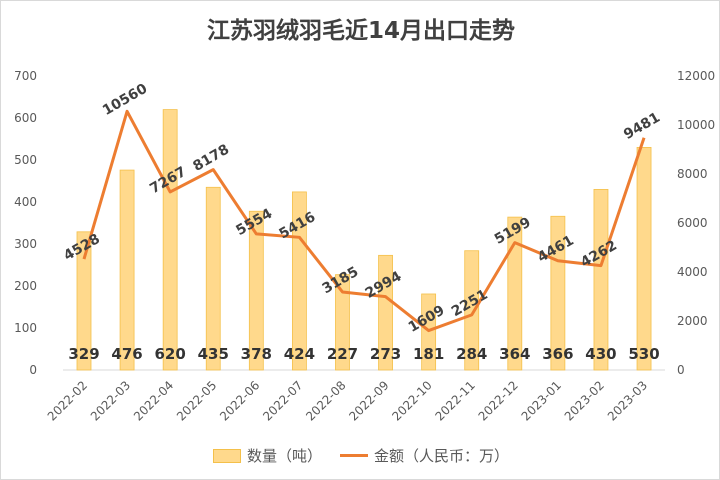  I want to click on y-left-tick: 600, so click(25, 118).